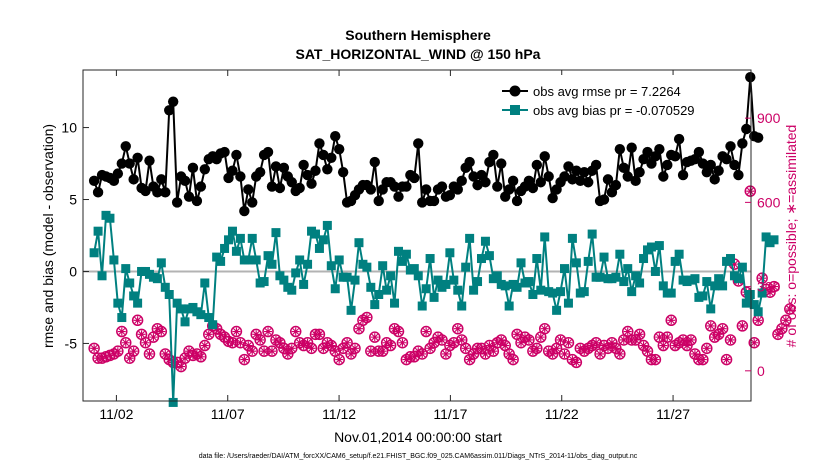 The height and width of the screenshot is (470, 830). I want to click on y-right-tick-label: 600, so click(769, 202).